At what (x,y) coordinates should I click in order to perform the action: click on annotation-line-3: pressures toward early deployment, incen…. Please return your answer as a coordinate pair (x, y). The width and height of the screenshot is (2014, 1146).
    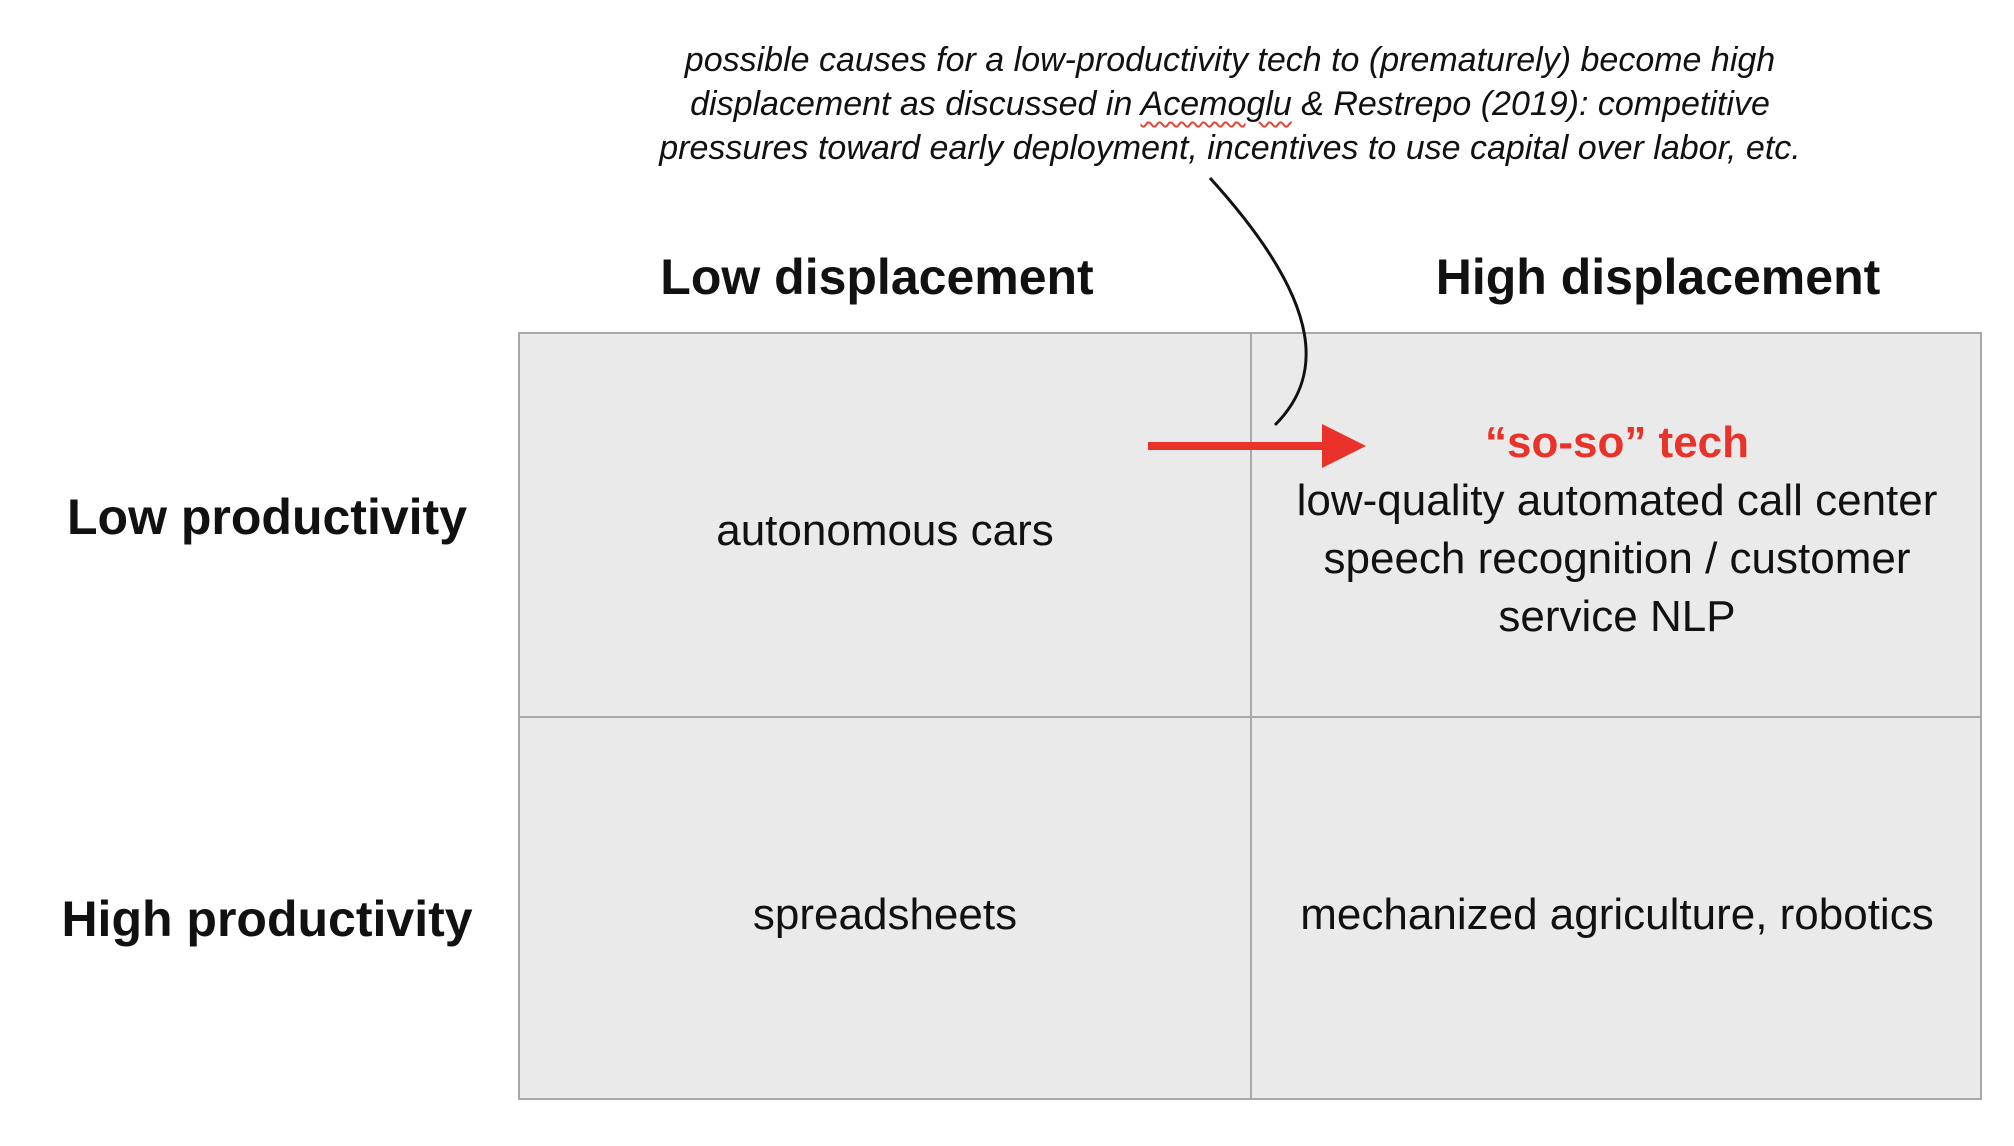
    Looking at the image, I should click on (1230, 148).